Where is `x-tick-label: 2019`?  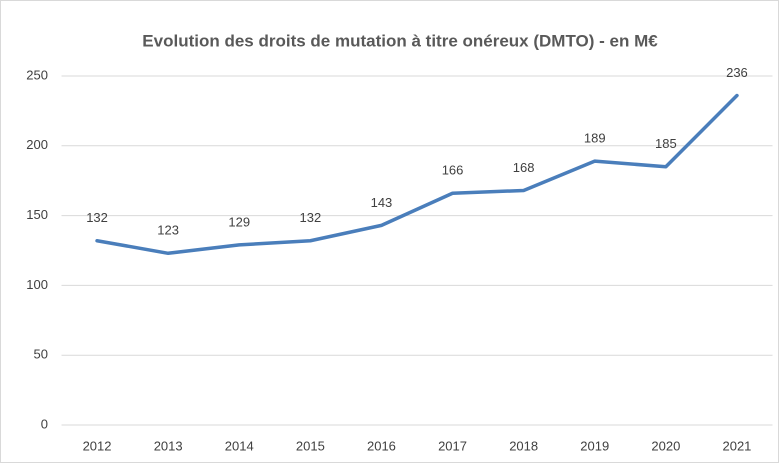 x-tick-label: 2019 is located at coordinates (594, 445).